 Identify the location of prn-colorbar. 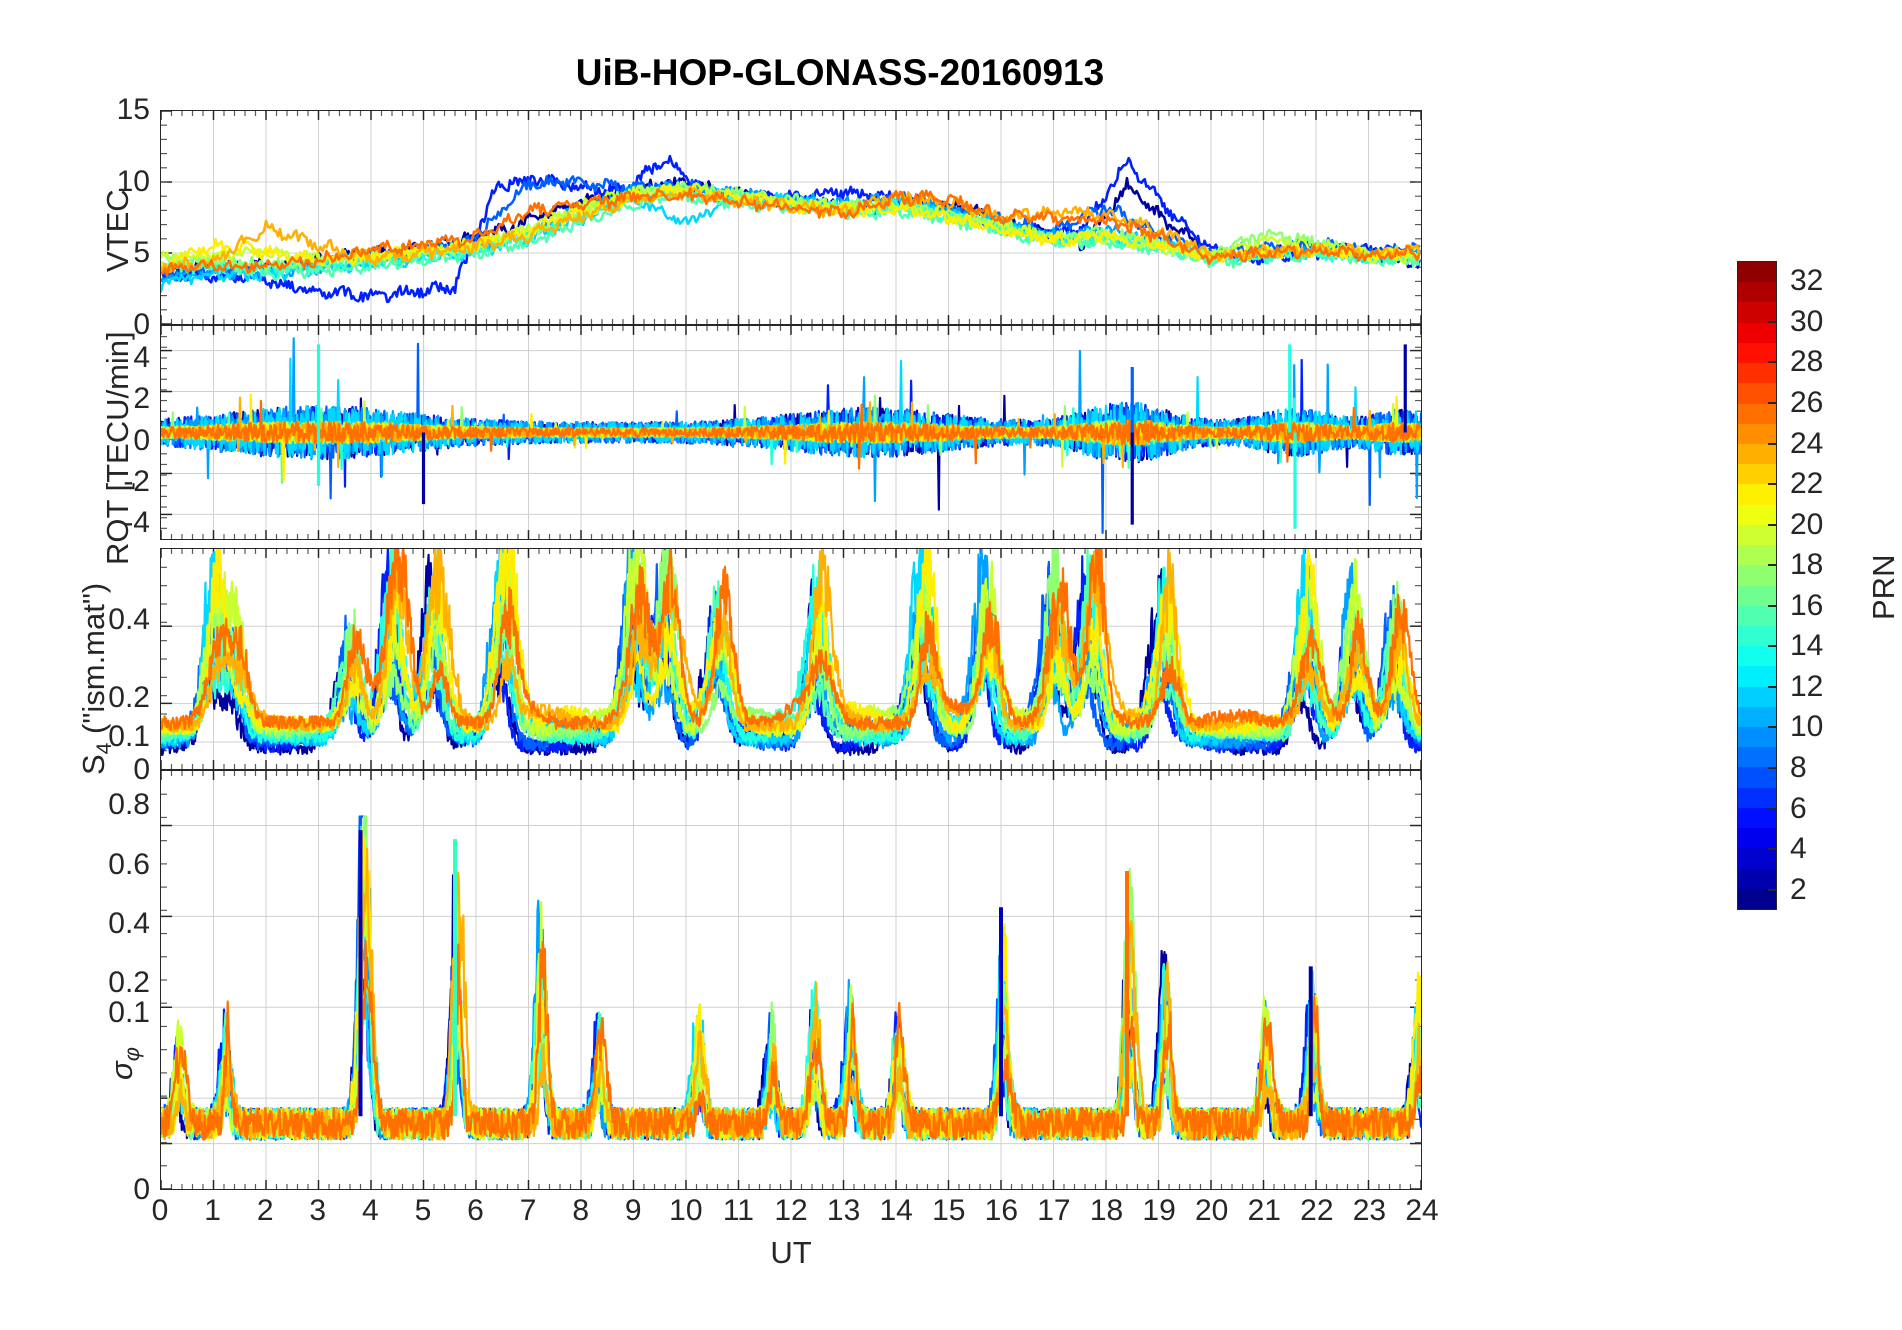
(1757, 585).